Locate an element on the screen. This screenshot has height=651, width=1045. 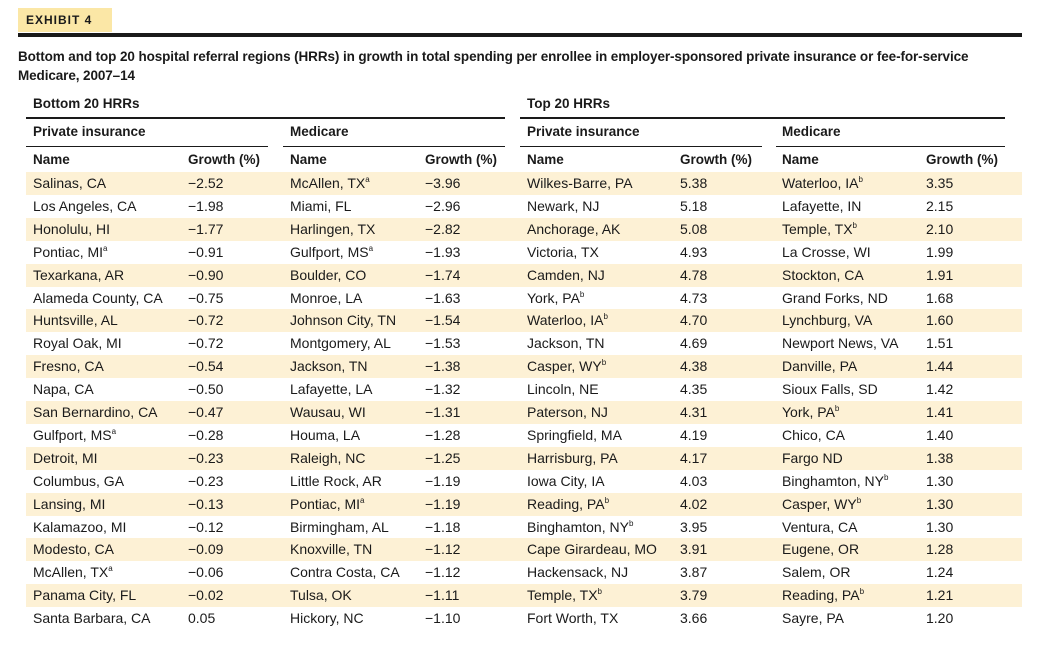
hrr-name: Salem, OR is located at coordinates (816, 572).